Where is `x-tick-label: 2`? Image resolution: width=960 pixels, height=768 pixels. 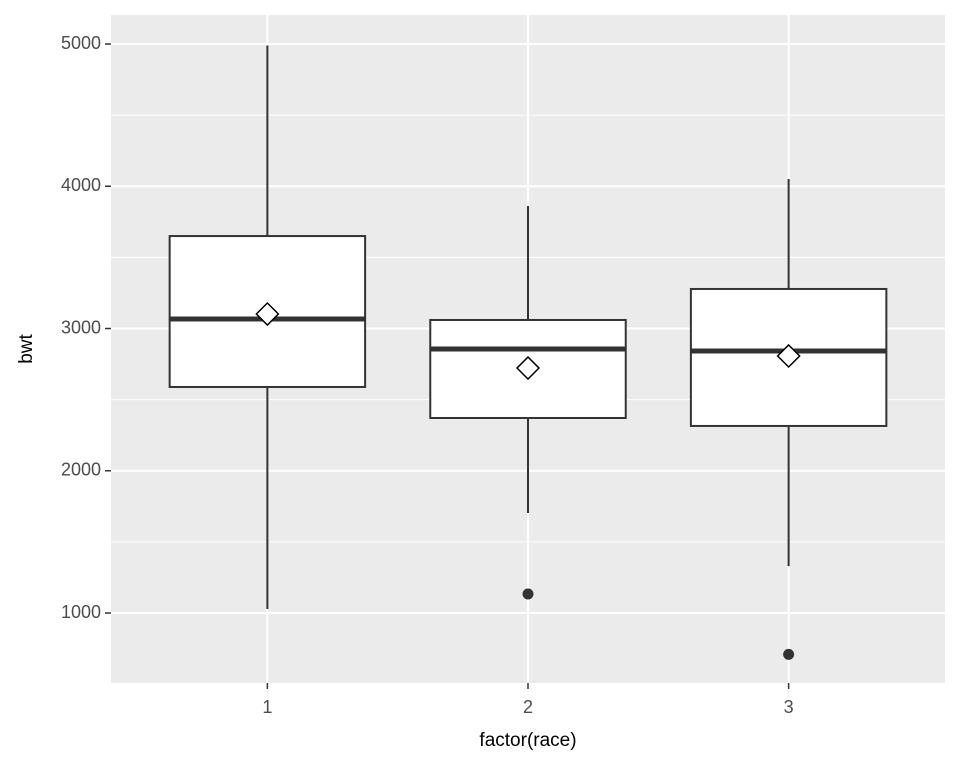 x-tick-label: 2 is located at coordinates (528, 707).